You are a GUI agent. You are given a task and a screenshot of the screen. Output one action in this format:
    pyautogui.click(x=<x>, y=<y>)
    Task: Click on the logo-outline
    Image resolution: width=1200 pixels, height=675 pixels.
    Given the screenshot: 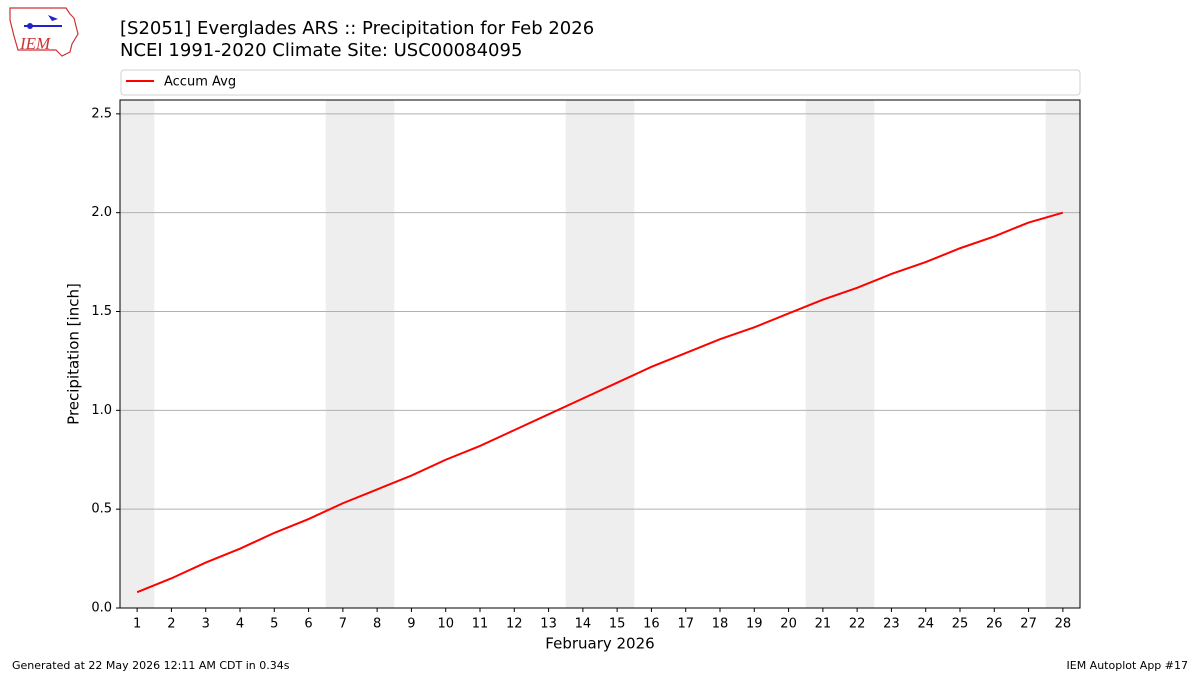 What is the action you would take?
    pyautogui.click(x=44, y=32)
    